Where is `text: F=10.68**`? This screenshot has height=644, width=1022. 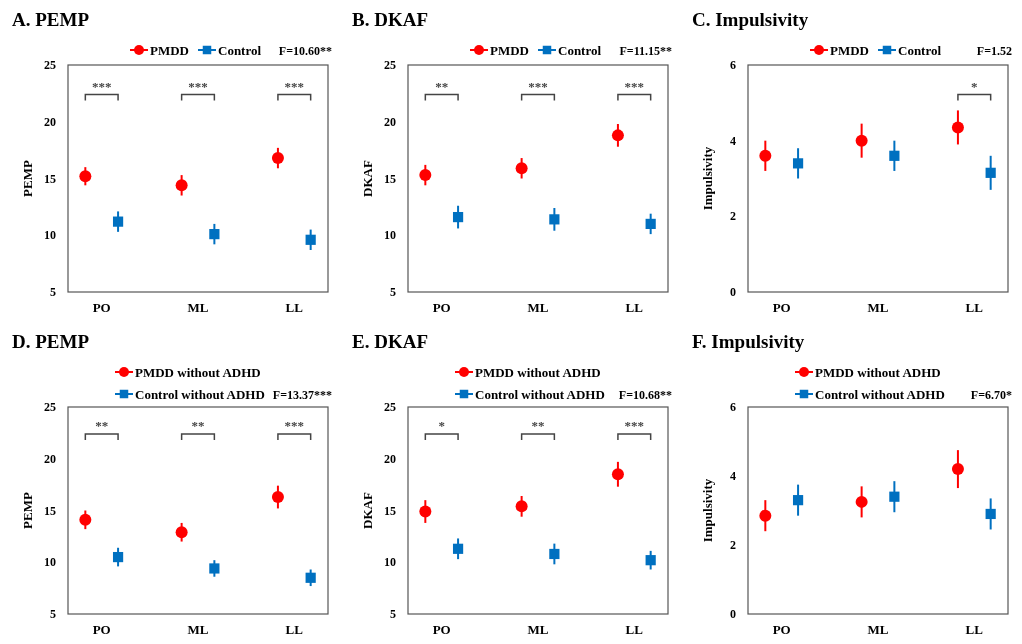 text: F=10.68** is located at coordinates (645, 395).